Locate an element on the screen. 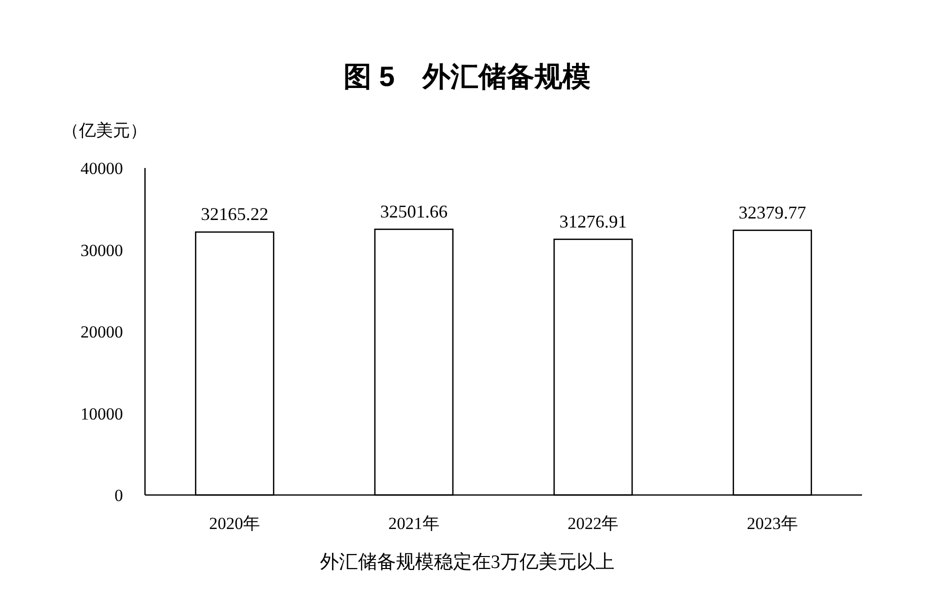 This screenshot has height=596, width=934. x-tick-label: 2022年 is located at coordinates (593, 523).